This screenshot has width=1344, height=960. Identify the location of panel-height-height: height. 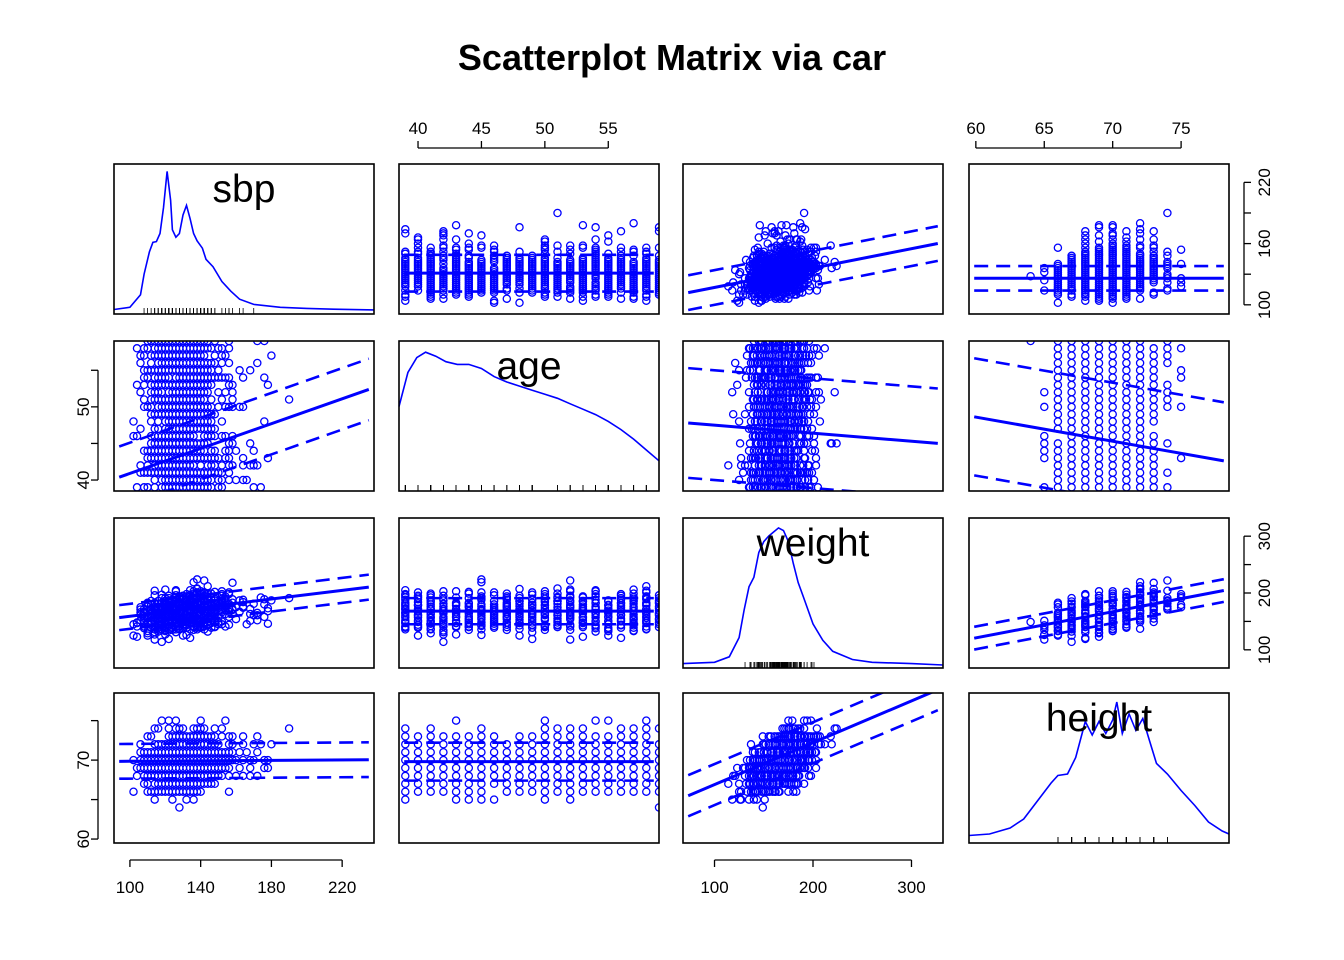
(1099, 768).